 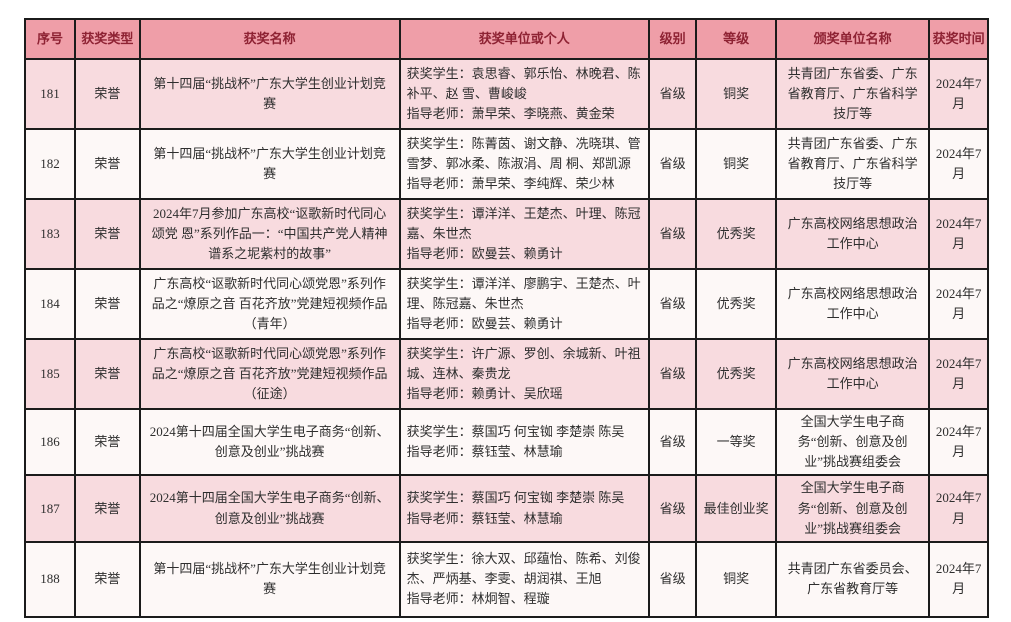 I want to click on cell-index: 186, so click(x=50, y=442).